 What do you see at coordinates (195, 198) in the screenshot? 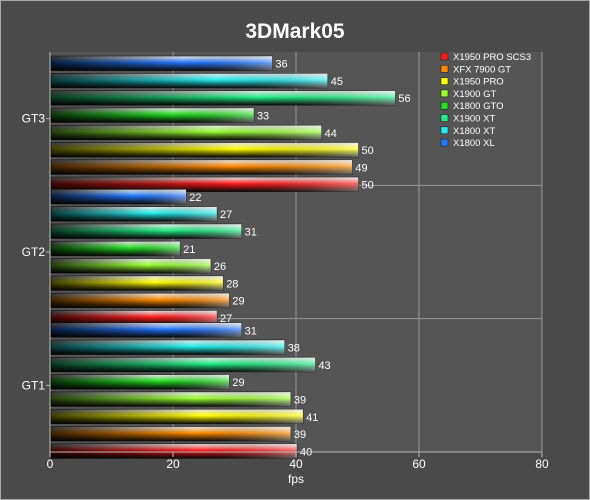
I see `bar-value-label: 22` at bounding box center [195, 198].